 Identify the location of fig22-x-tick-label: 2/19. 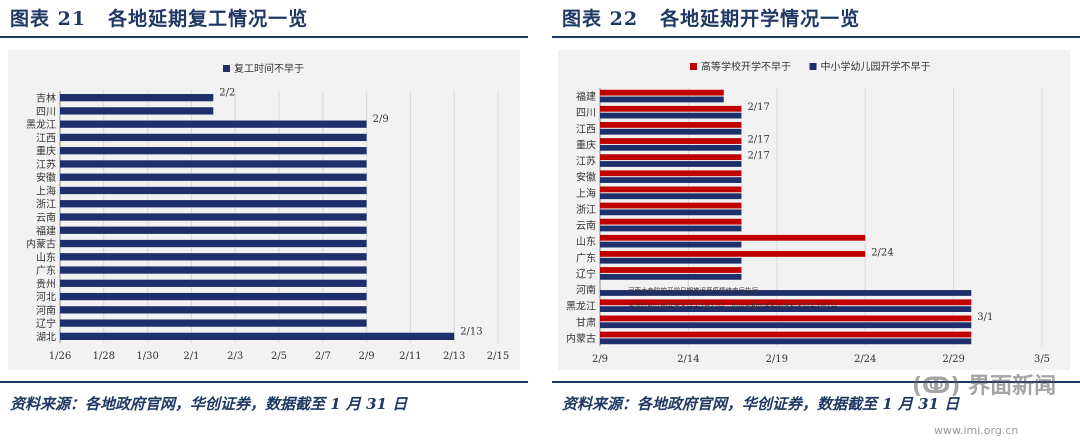
(777, 359).